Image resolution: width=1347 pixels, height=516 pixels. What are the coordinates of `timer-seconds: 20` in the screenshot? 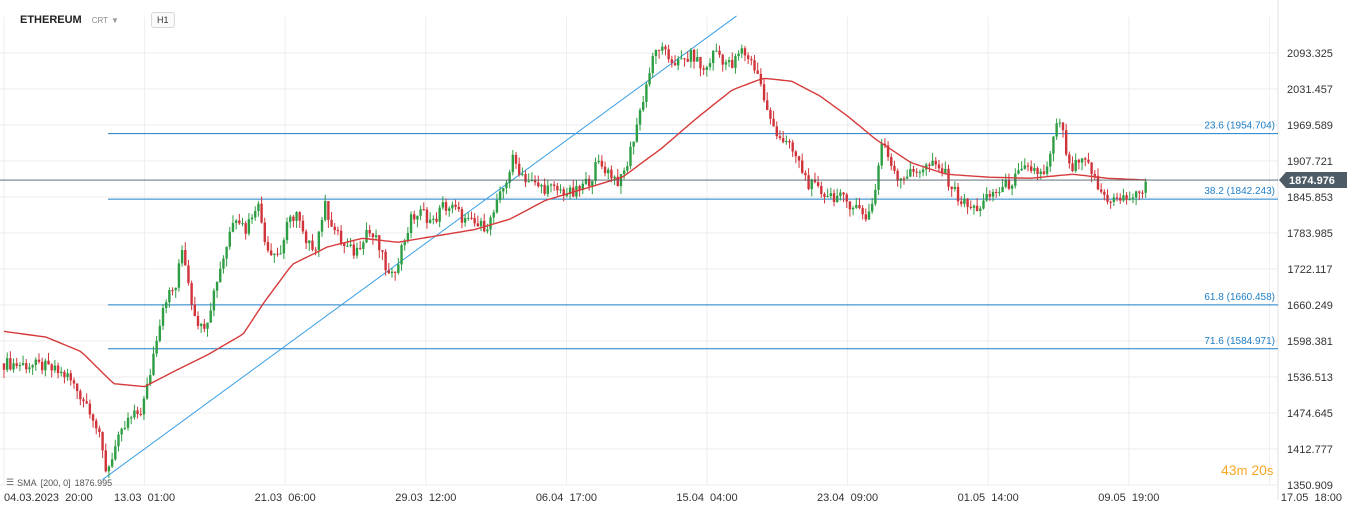 It's located at (1259, 470).